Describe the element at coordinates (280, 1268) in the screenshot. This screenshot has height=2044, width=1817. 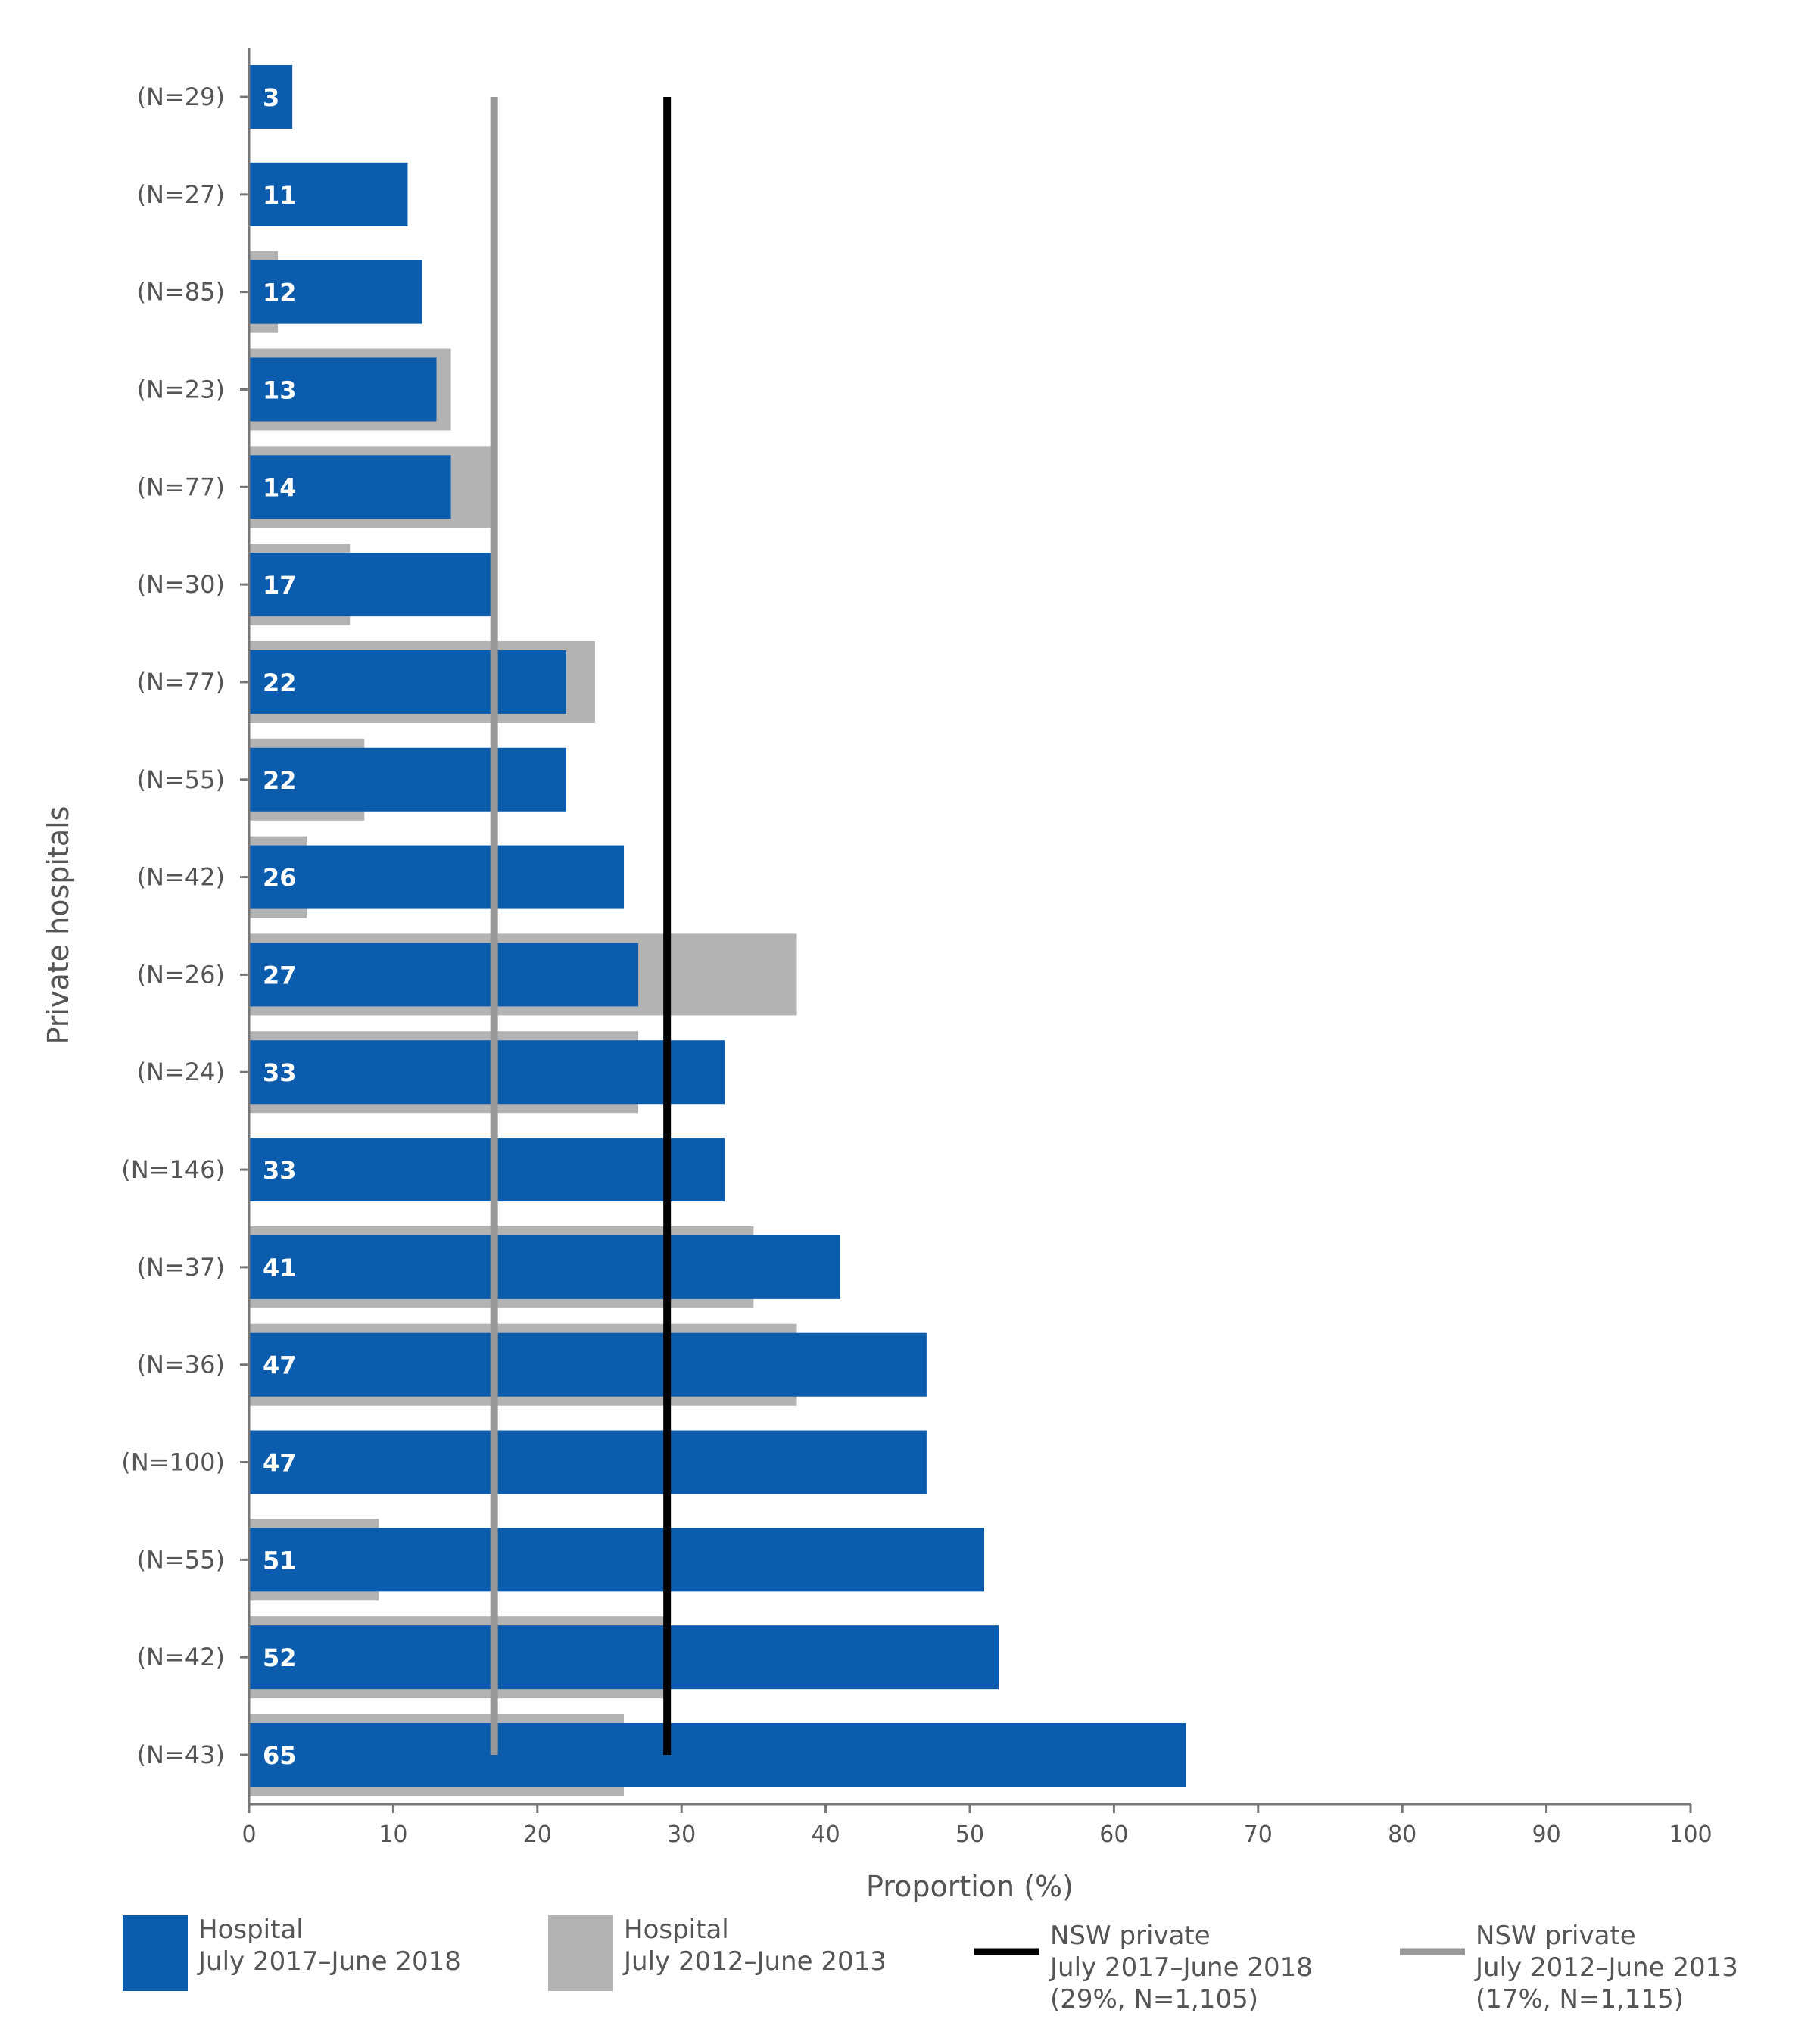
I see `data-label: 41` at that location.